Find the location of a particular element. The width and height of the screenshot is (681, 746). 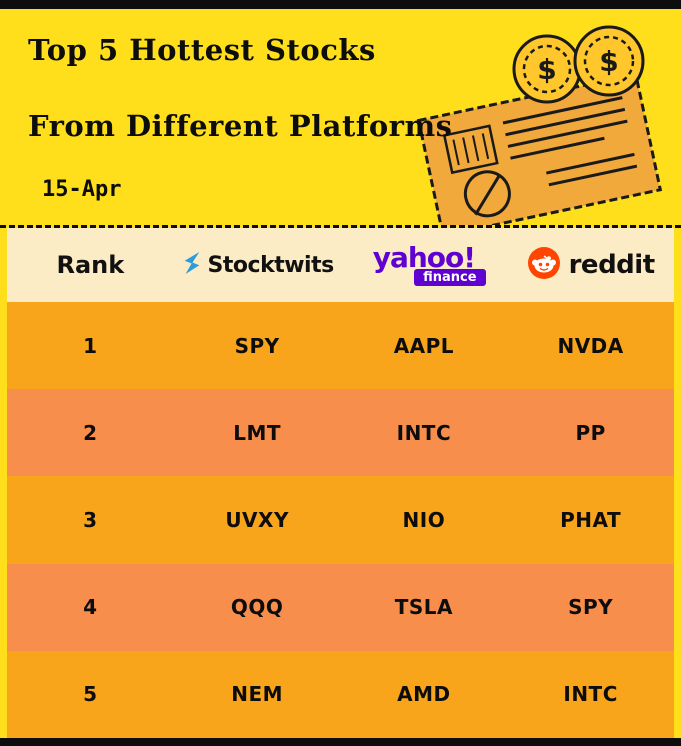

yahoo-cell: AAPL is located at coordinates (424, 345).